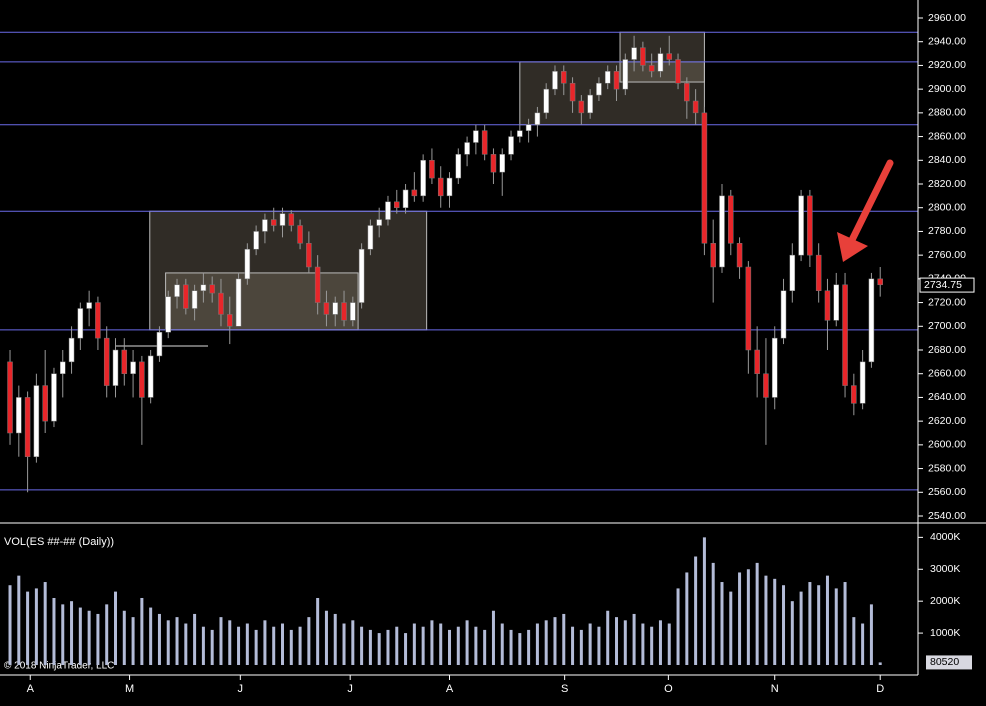 The height and width of the screenshot is (706, 986). What do you see at coordinates (880, 689) in the screenshot?
I see `x-tick-label: D` at bounding box center [880, 689].